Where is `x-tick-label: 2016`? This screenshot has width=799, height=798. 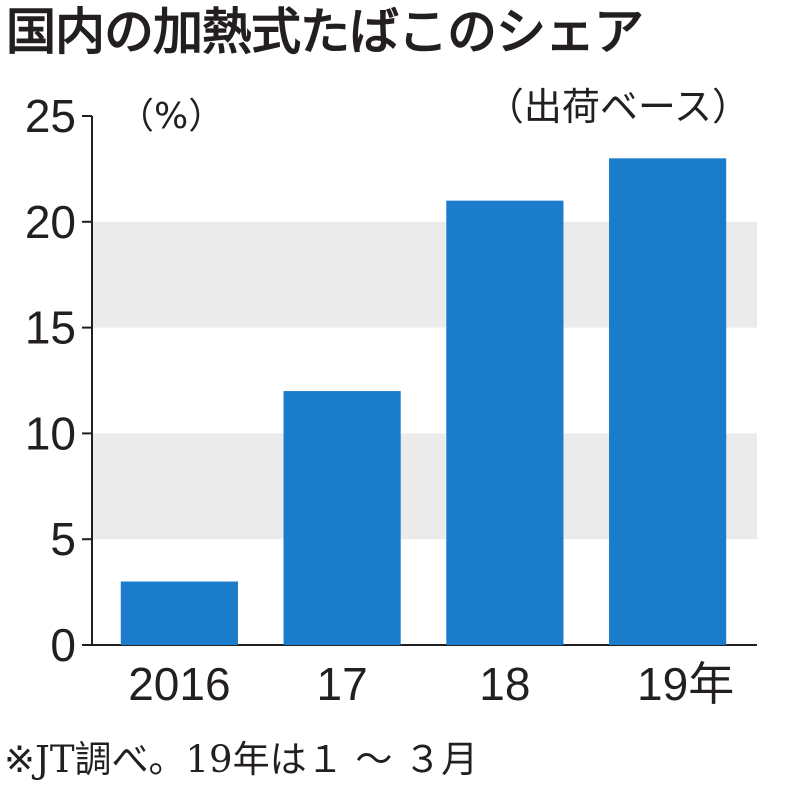 x-tick-label: 2016 is located at coordinates (179, 684).